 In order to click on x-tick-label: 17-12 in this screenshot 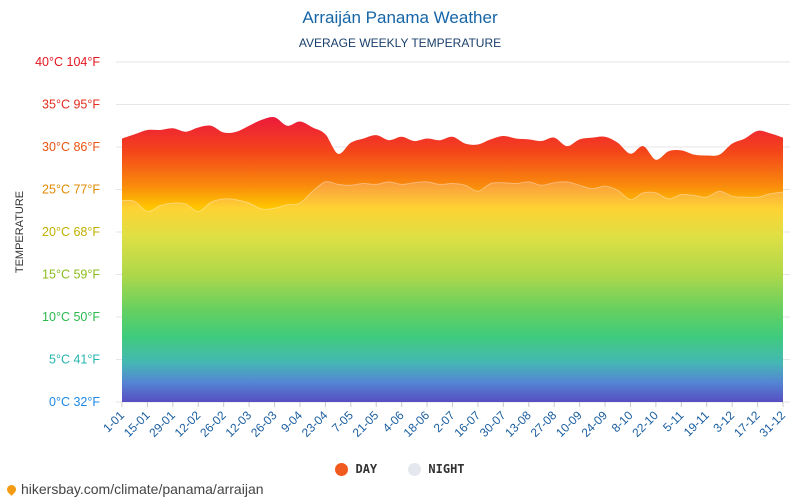, I will do `click(747, 424)`.